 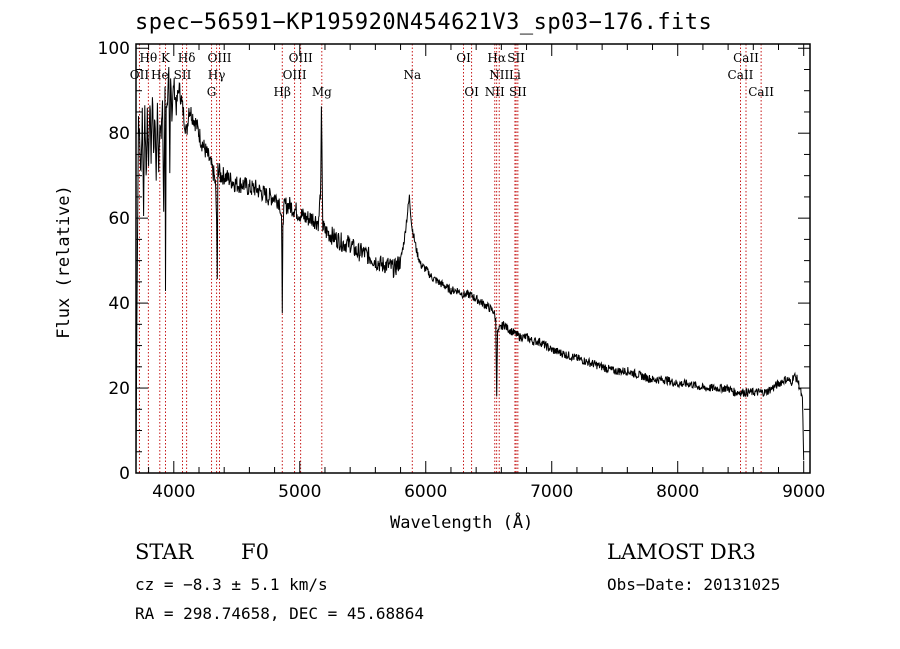 I want to click on y-tick-label: 60, so click(x=119, y=219).